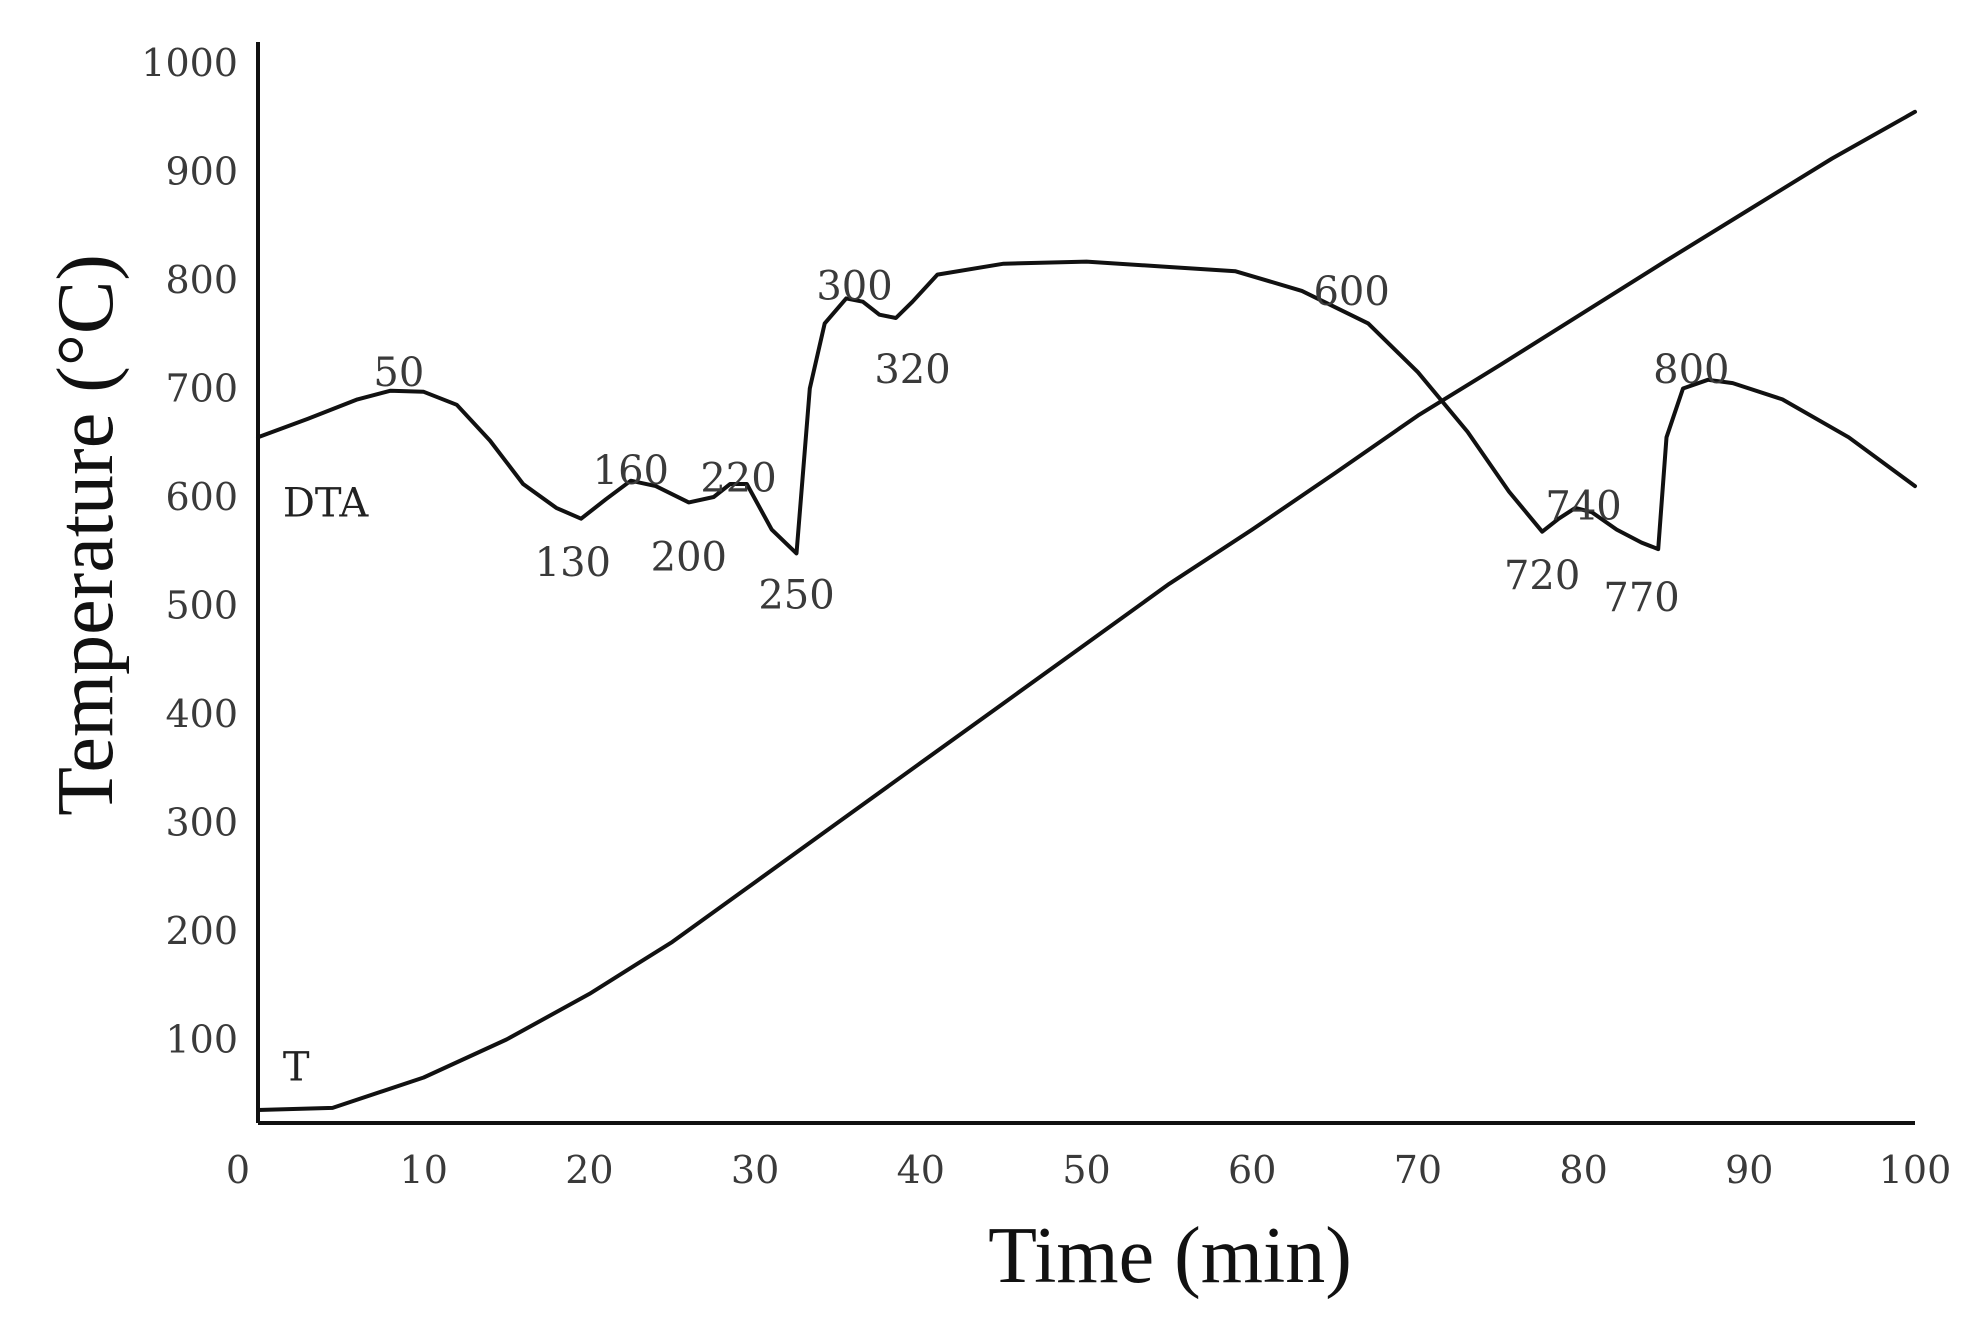 The height and width of the screenshot is (1324, 1968). What do you see at coordinates (573, 563) in the screenshot?
I see `peak-annotation: 130` at bounding box center [573, 563].